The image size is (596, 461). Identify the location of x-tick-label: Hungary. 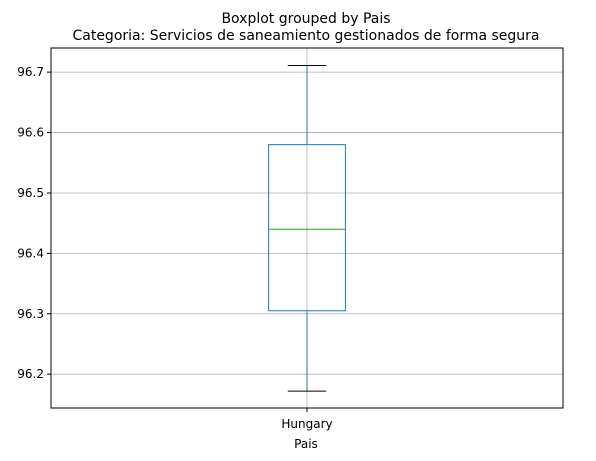
(306, 424).